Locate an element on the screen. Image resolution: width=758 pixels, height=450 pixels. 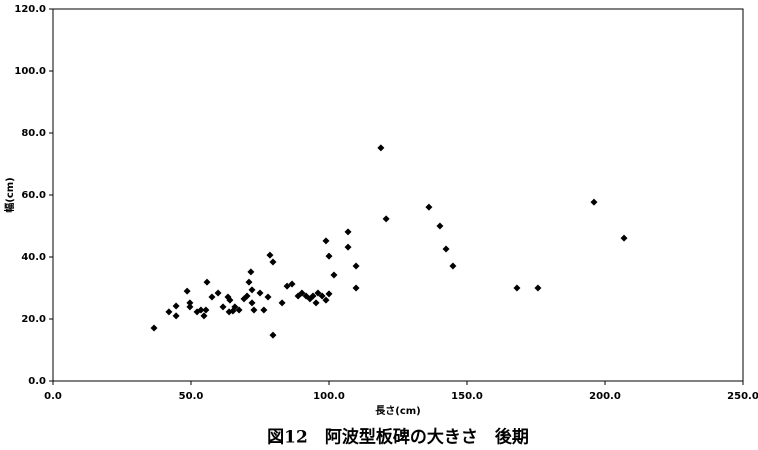
chart-title: 図12 阿波型板碑の大きさ 後期 is located at coordinates (398, 437).